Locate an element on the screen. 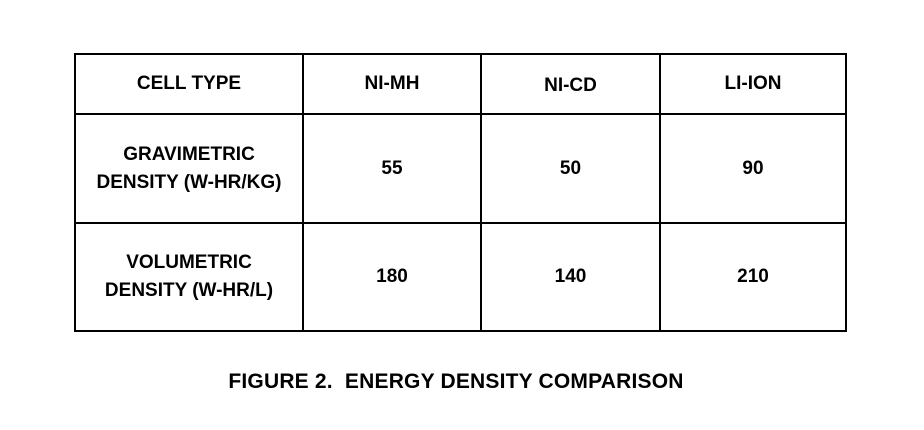  cell-gravimetric-ni-cd: 50 is located at coordinates (570, 168).